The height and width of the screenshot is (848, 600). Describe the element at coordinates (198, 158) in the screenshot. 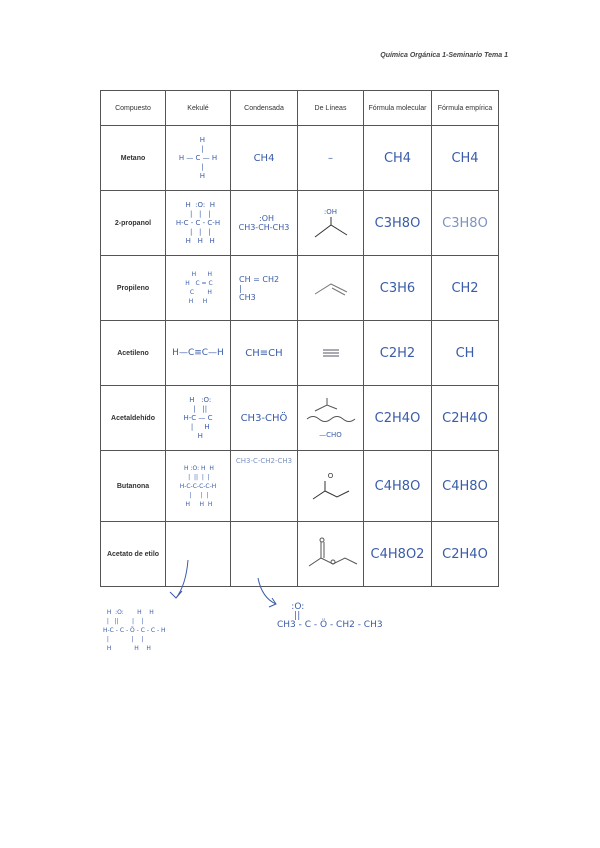

I see `kekule-structure: H | H — C — H | H` at that location.